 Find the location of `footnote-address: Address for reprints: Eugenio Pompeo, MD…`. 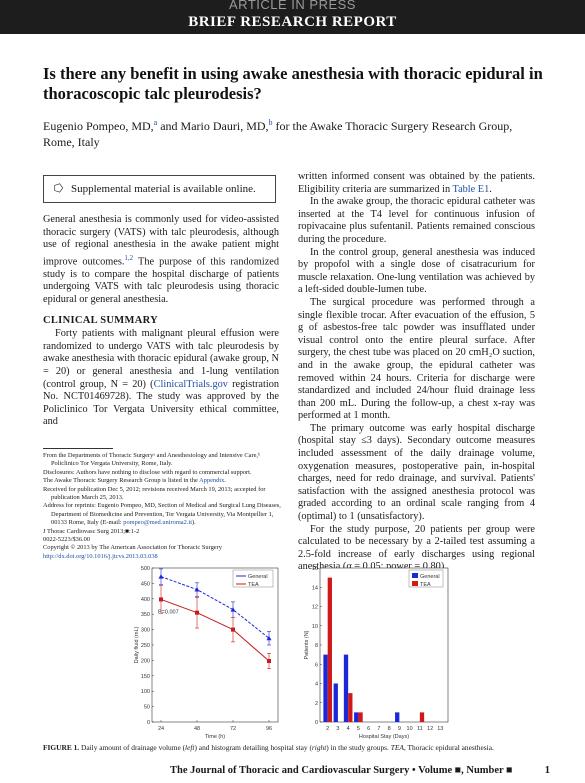

footnote-address: Address for reprints: Eugenio Pompeo, MD… is located at coordinates (162, 514).